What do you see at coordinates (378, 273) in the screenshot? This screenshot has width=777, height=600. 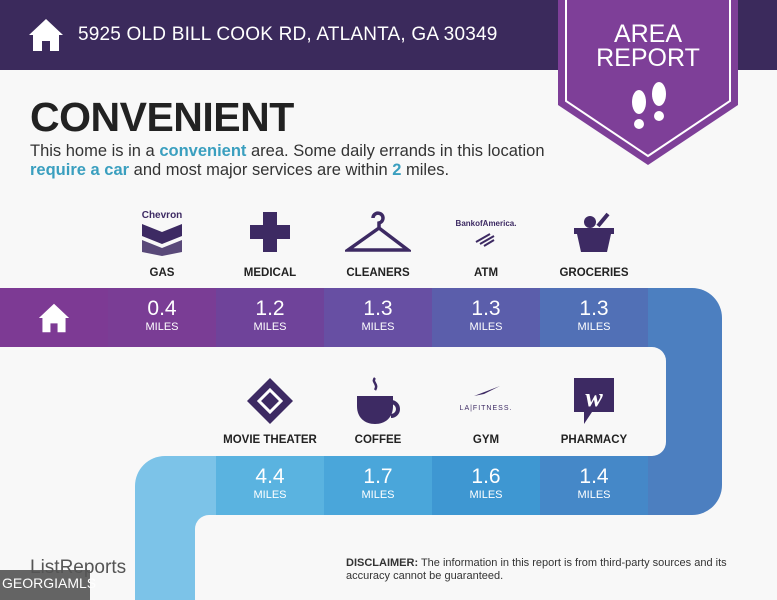 I see `category-label: CLEANERS` at bounding box center [378, 273].